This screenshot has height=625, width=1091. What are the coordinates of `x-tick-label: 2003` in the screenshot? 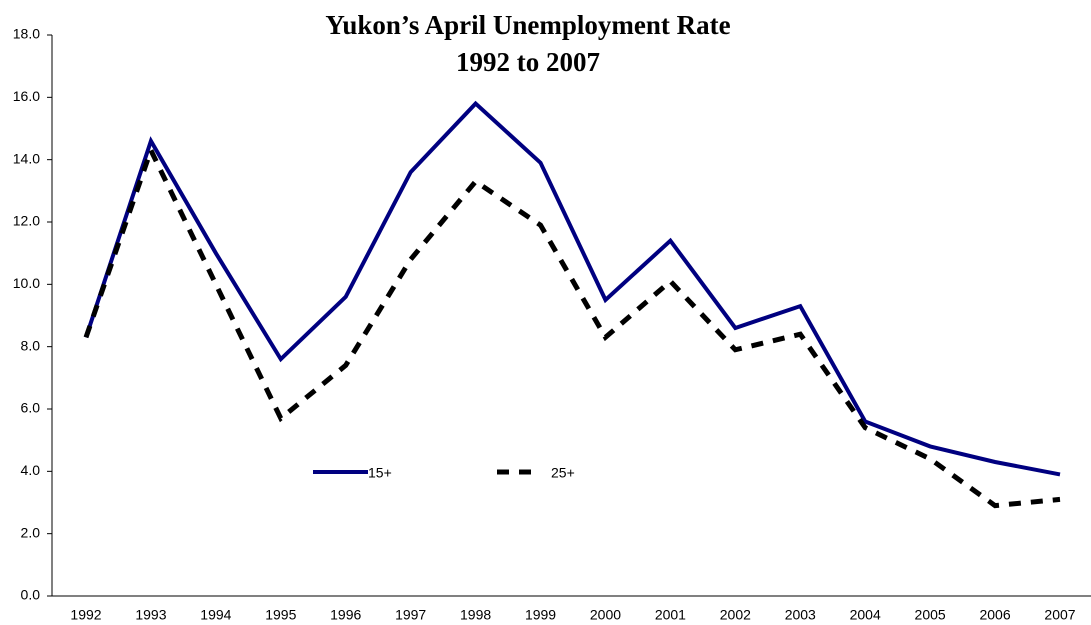 It's located at (800, 615).